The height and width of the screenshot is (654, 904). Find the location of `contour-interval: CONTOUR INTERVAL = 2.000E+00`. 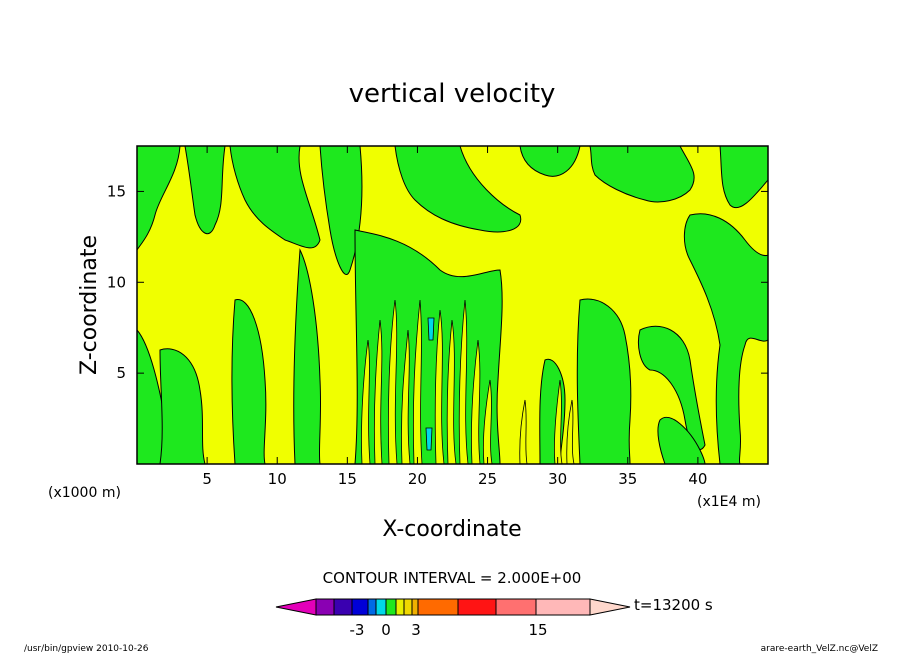

contour-interval: CONTOUR INTERVAL = 2.000E+00 is located at coordinates (452, 578).